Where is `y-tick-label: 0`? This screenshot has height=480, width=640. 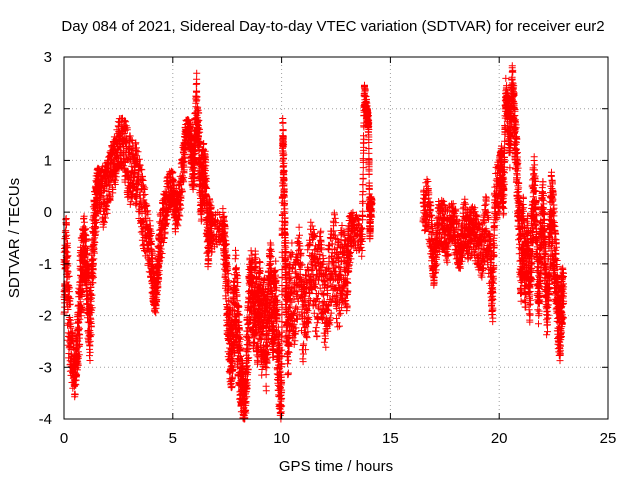 y-tick-label: 0 is located at coordinates (48, 212).